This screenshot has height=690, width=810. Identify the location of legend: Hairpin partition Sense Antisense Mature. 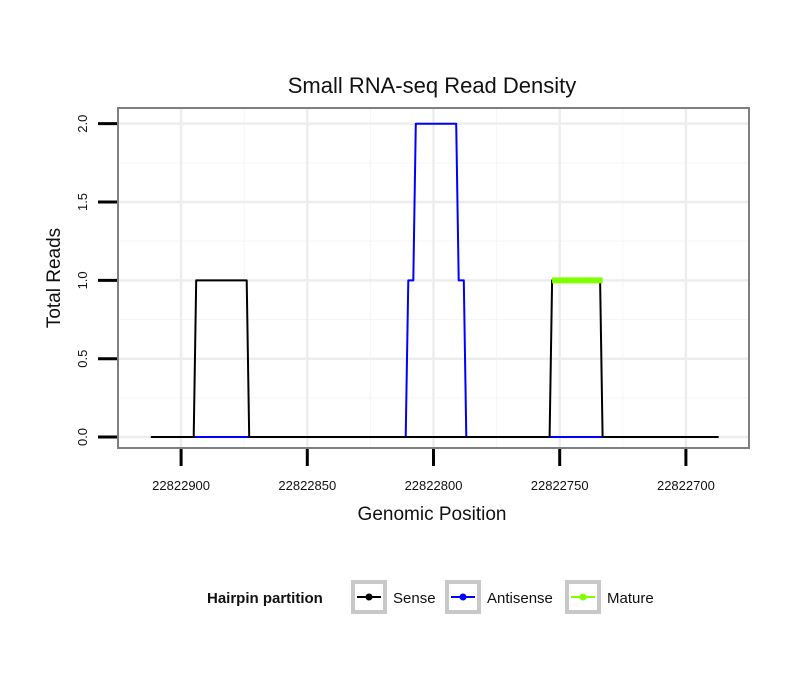
(430, 597).